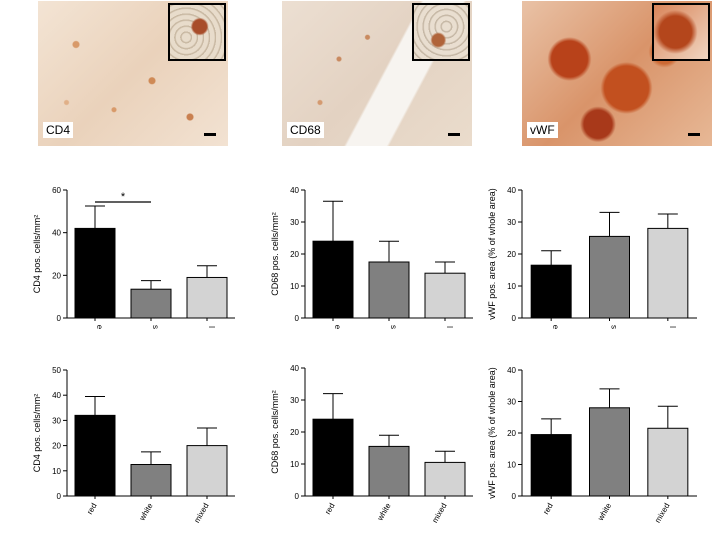  I want to click on y-tick-label: 60, so click(56, 190).